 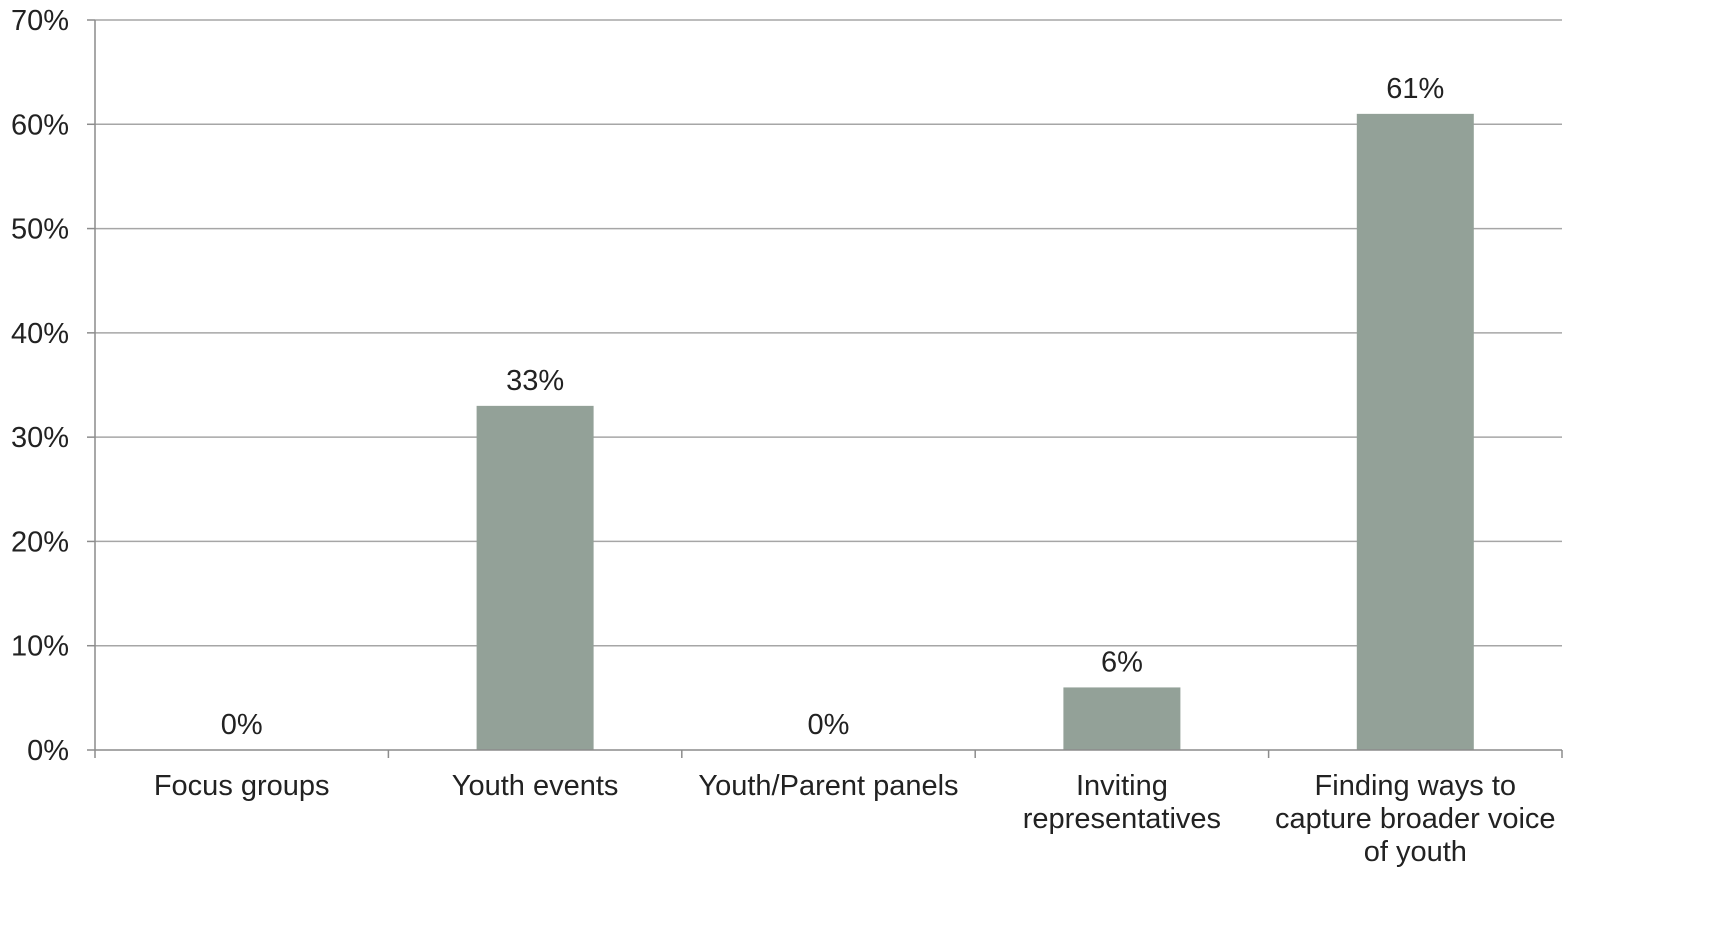 What do you see at coordinates (828, 786) in the screenshot?
I see `x-category-label: Youth/Parent panels` at bounding box center [828, 786].